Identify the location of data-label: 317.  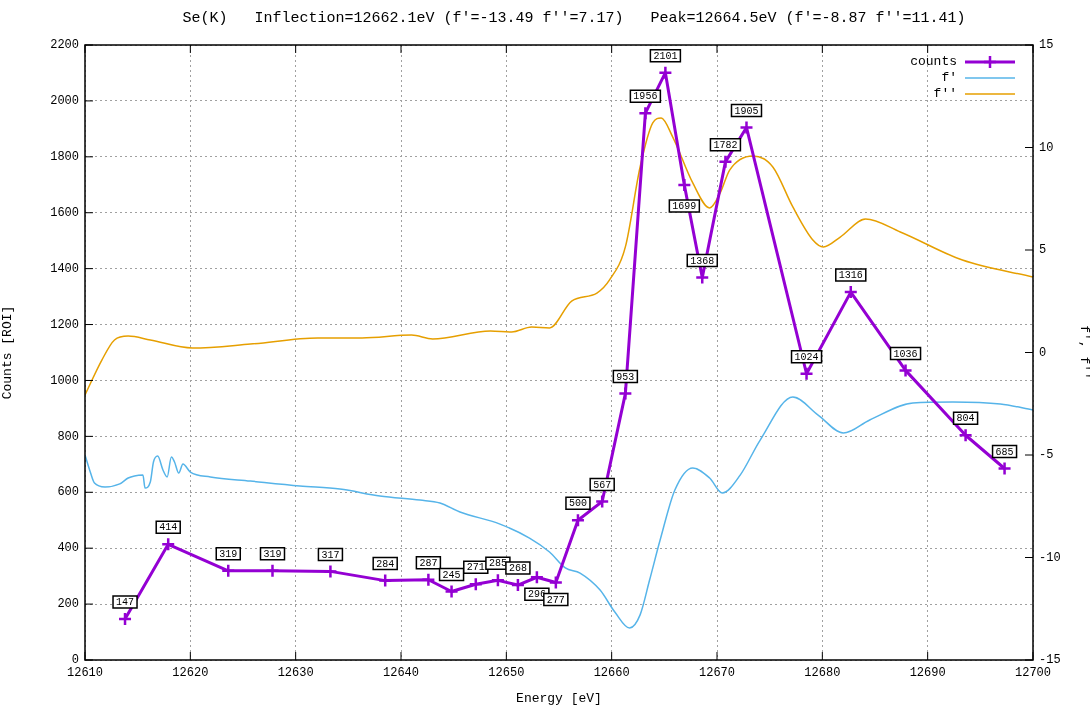
(330, 555).